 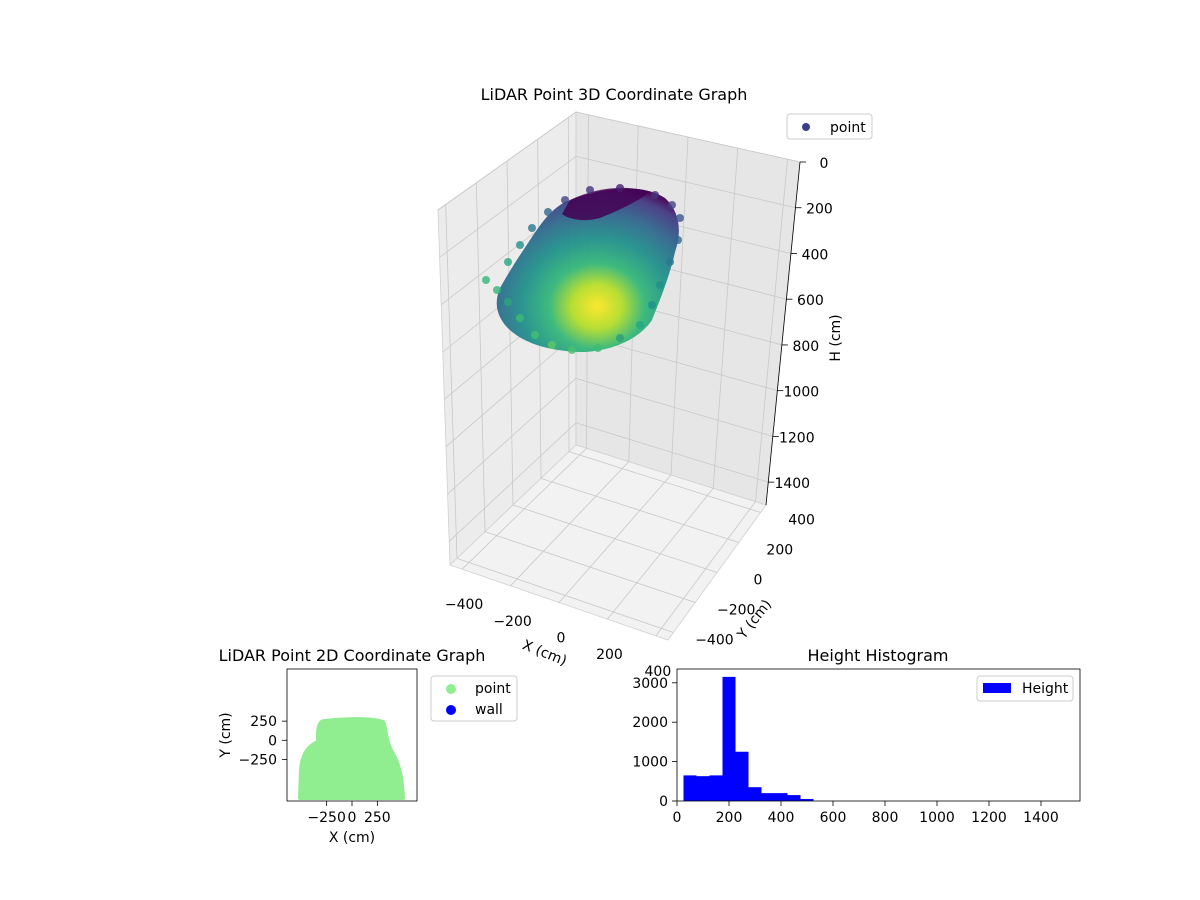 What do you see at coordinates (802, 393) in the screenshot?
I see `z-tick-3d: 1000` at bounding box center [802, 393].